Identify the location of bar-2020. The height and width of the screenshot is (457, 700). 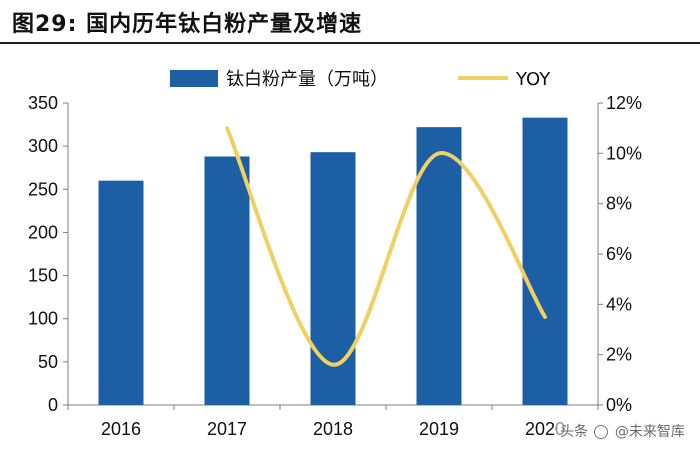
(545, 261).